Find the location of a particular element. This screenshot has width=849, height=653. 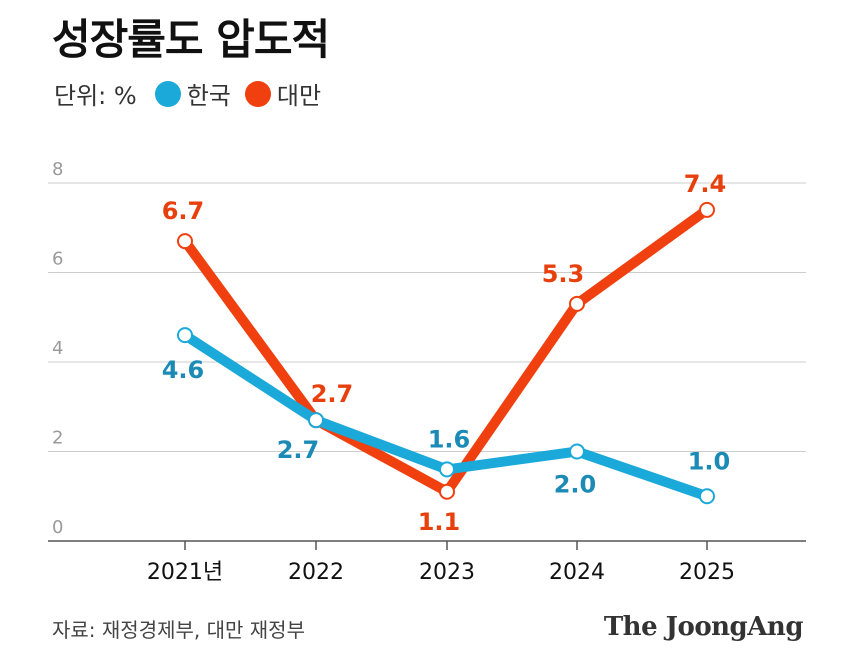

legend-dot-taiwan is located at coordinates (257, 93).